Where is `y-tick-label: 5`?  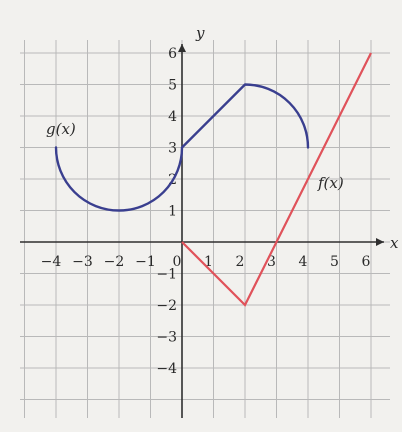 y-tick-label: 5 is located at coordinates (172, 86).